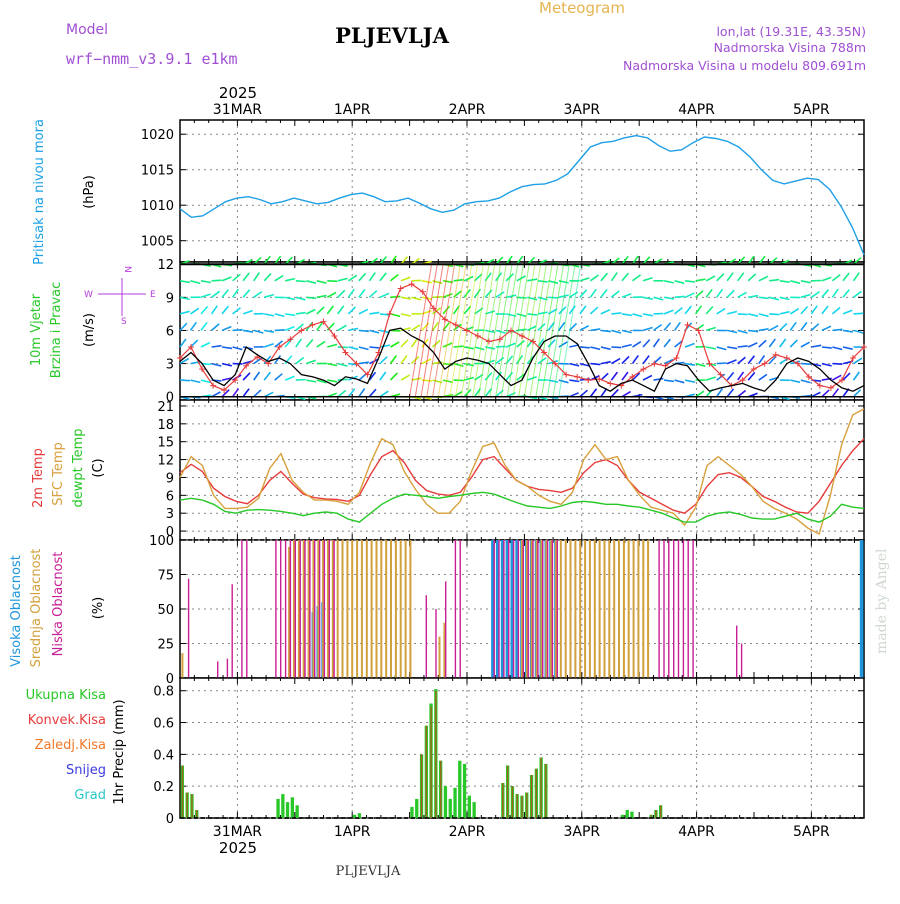 The image size is (900, 904). I want to click on legend-graupel: Grad, so click(90, 795).